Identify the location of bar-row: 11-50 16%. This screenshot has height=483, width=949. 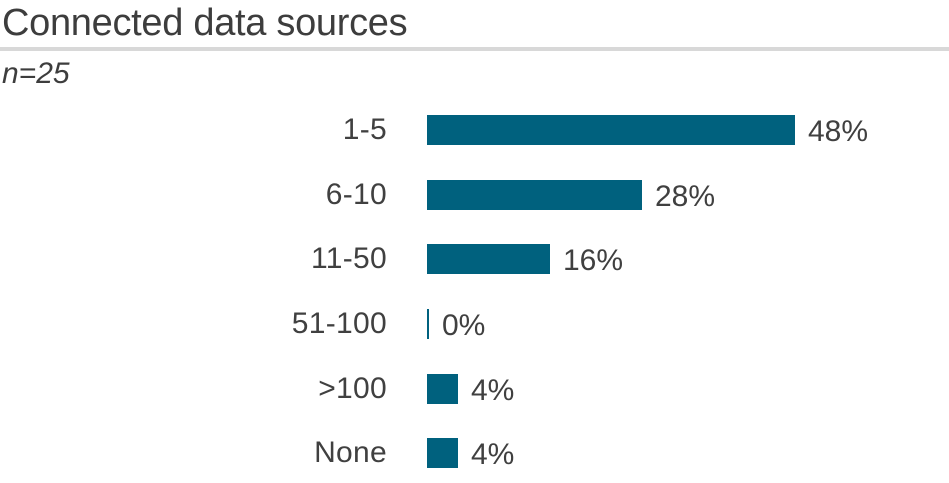
(474, 259).